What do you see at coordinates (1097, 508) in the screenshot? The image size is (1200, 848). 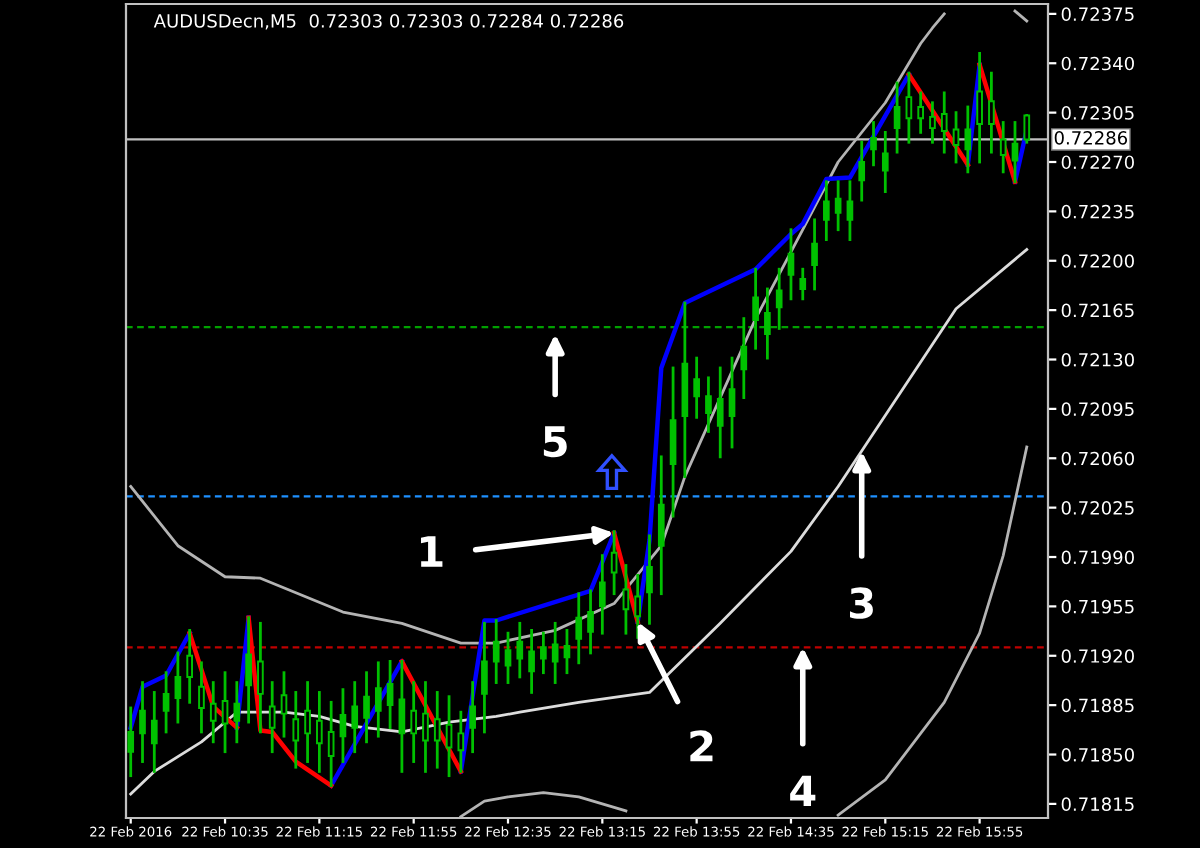 I see `y-tick-label: 0.72025` at bounding box center [1097, 508].